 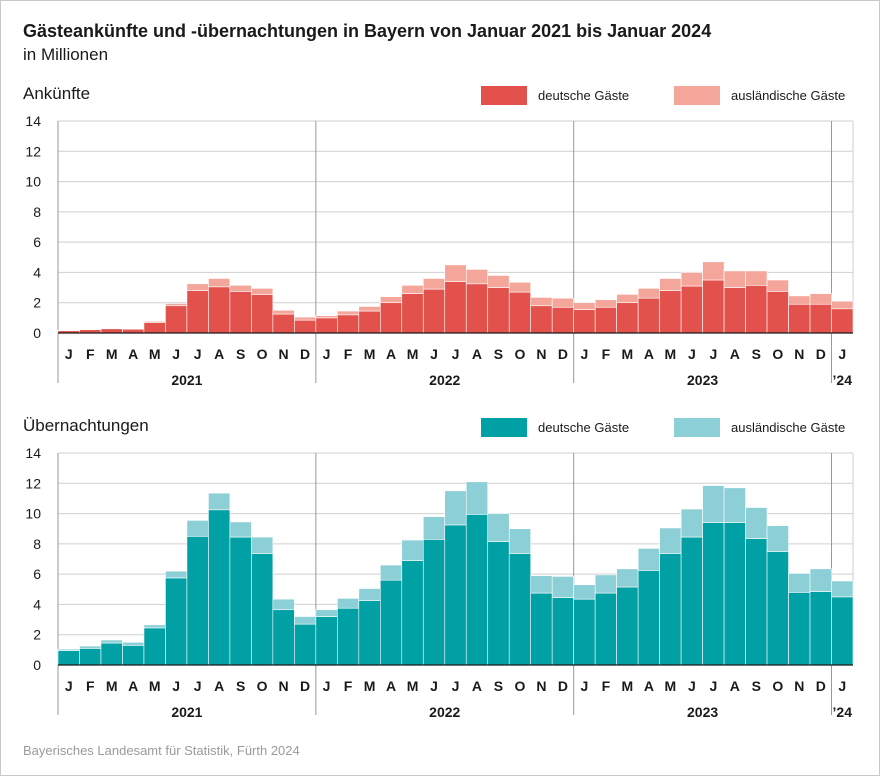 What do you see at coordinates (186, 380) in the screenshot?
I see `year-label: 2021` at bounding box center [186, 380].